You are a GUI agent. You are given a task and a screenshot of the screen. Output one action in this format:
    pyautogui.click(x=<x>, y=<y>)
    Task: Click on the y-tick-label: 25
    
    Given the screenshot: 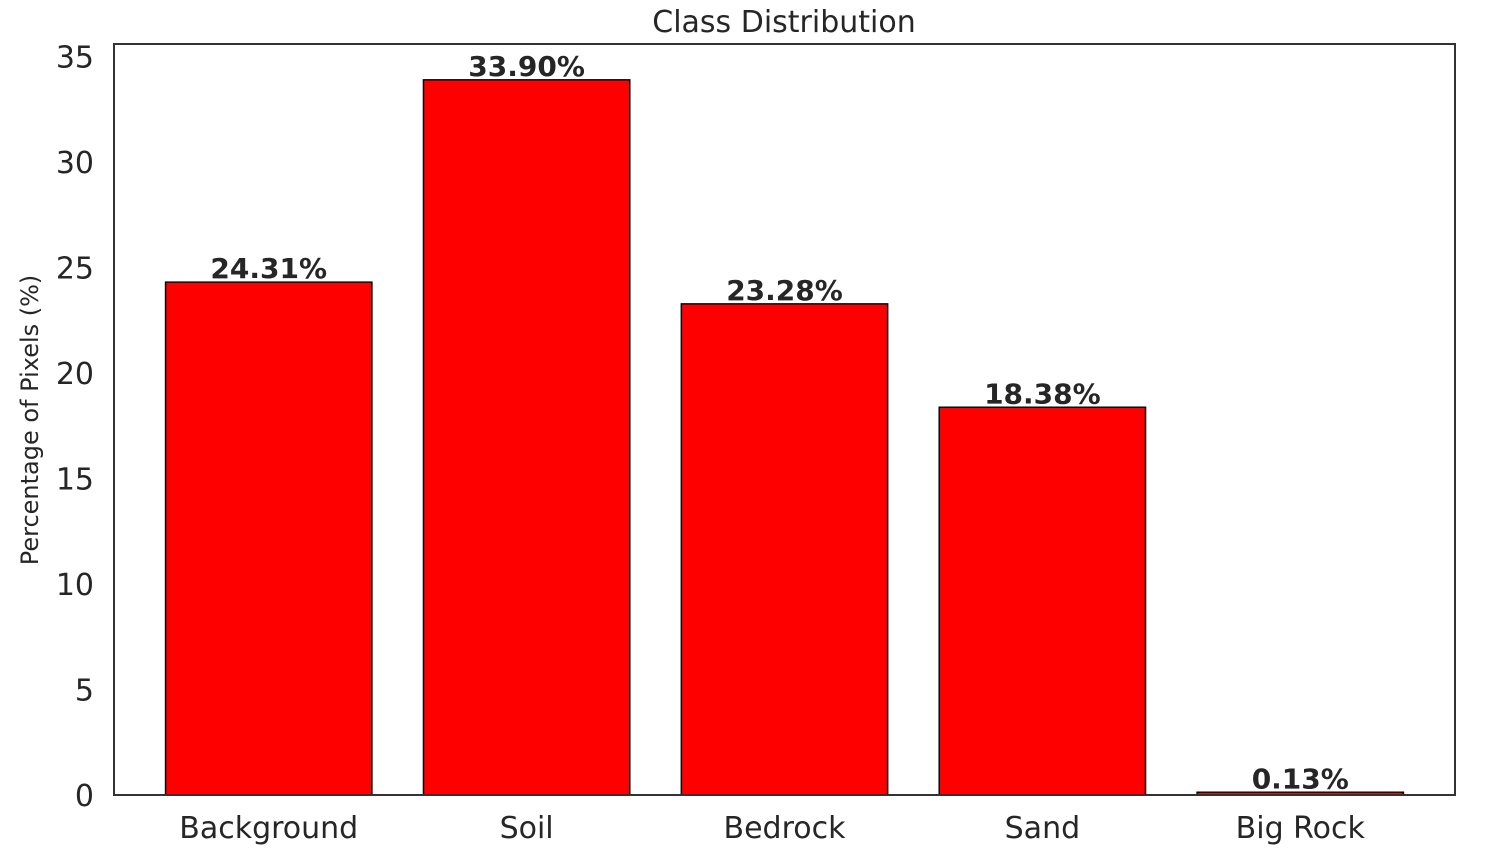 What is the action you would take?
    pyautogui.click(x=75, y=269)
    